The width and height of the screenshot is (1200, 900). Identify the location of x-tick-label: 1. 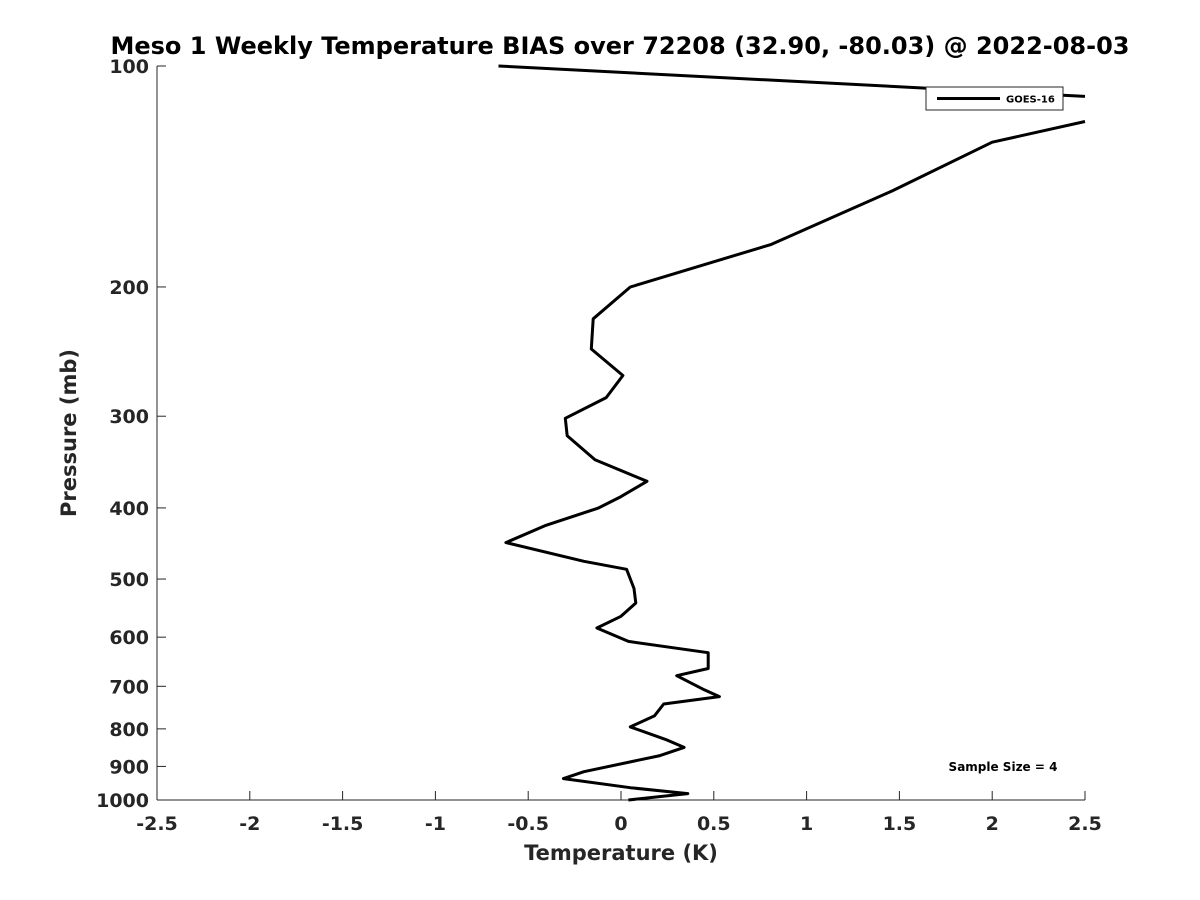
(806, 824).